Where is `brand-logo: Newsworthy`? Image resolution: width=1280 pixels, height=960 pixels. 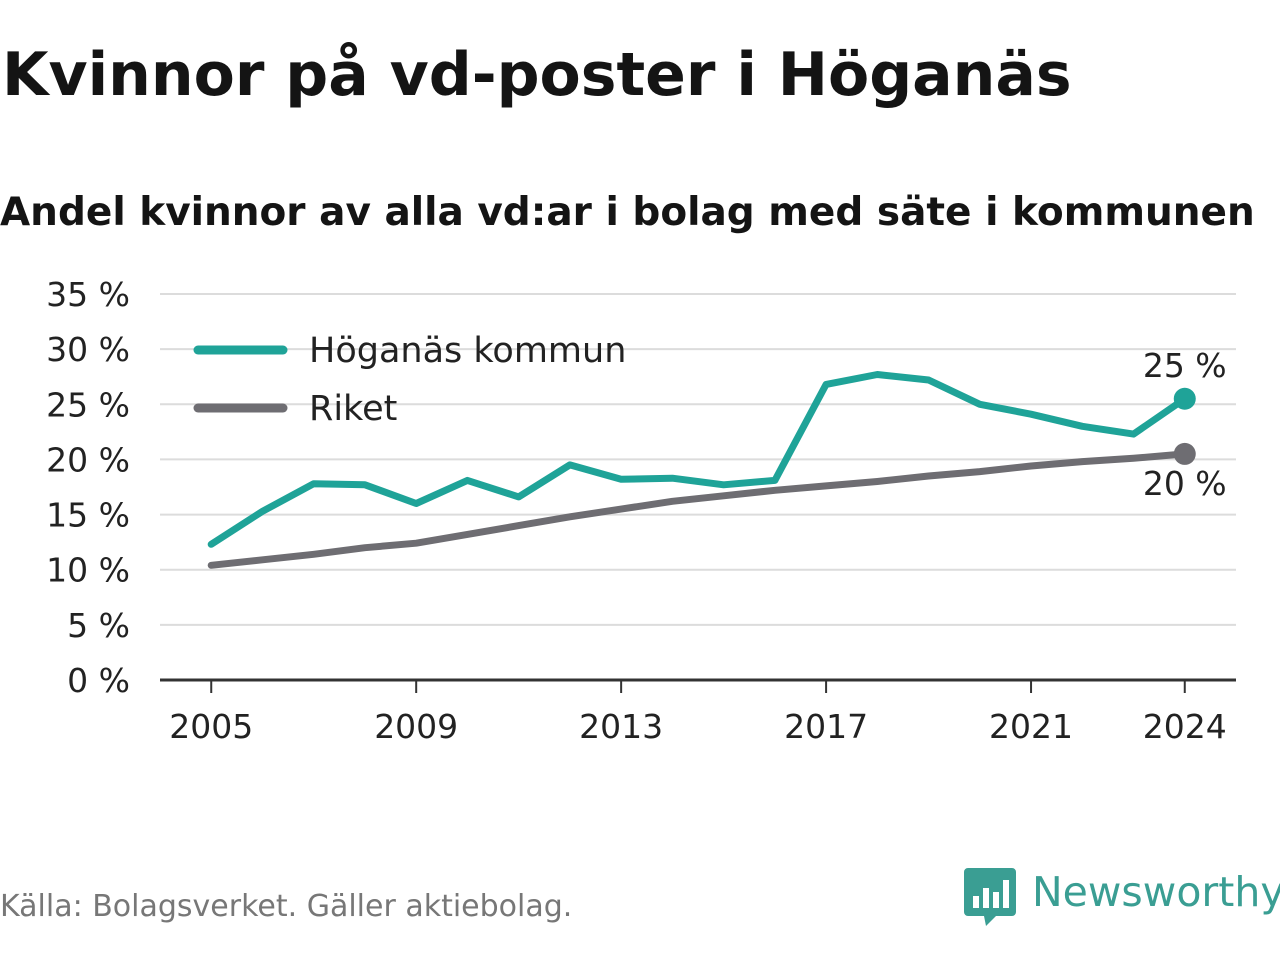
brand-logo: Newsworthy is located at coordinates (1122, 896).